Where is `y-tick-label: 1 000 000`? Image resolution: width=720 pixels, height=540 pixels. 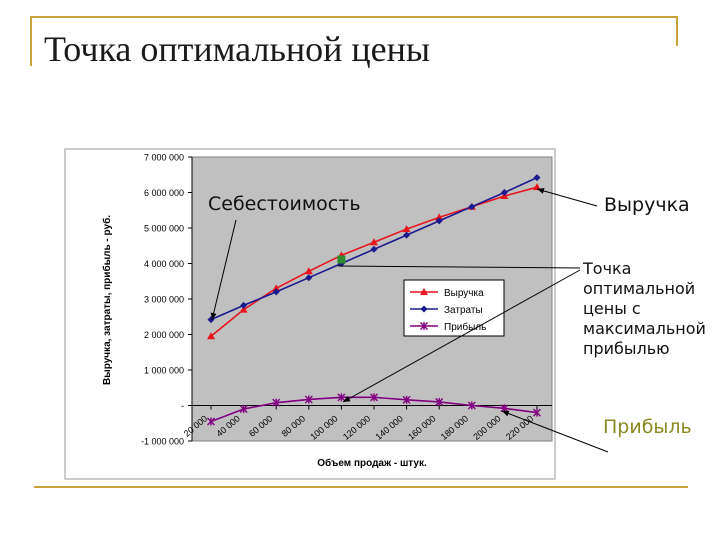 y-tick-label: 1 000 000 is located at coordinates (164, 371).